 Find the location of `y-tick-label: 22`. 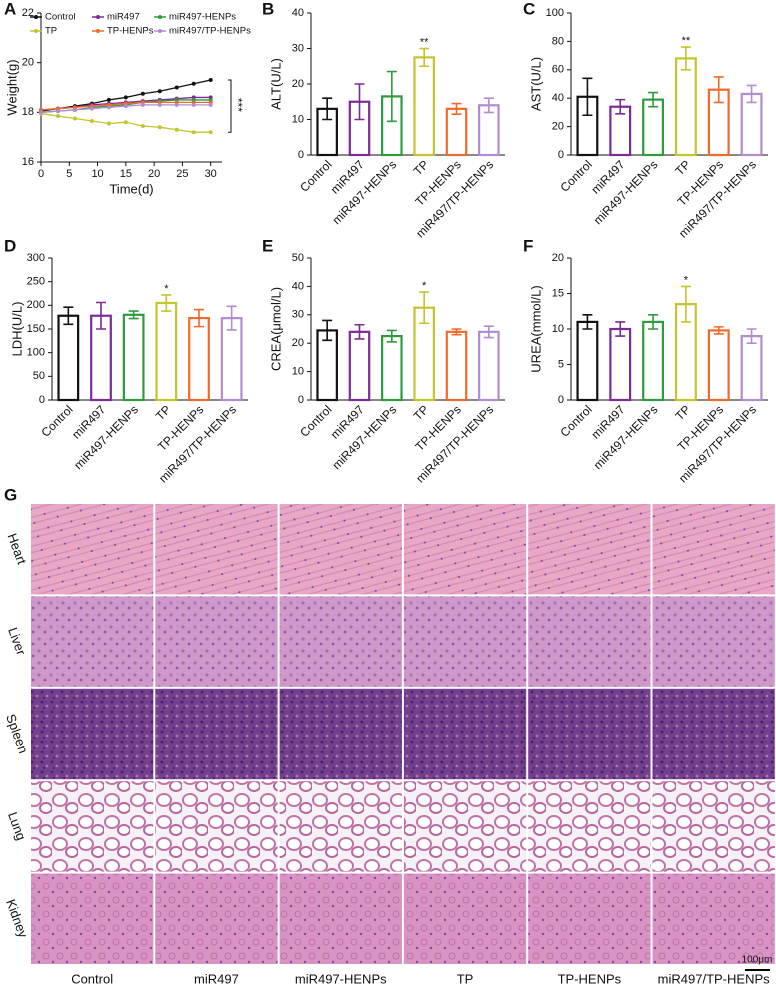

y-tick-label: 22 is located at coordinates (28, 13).